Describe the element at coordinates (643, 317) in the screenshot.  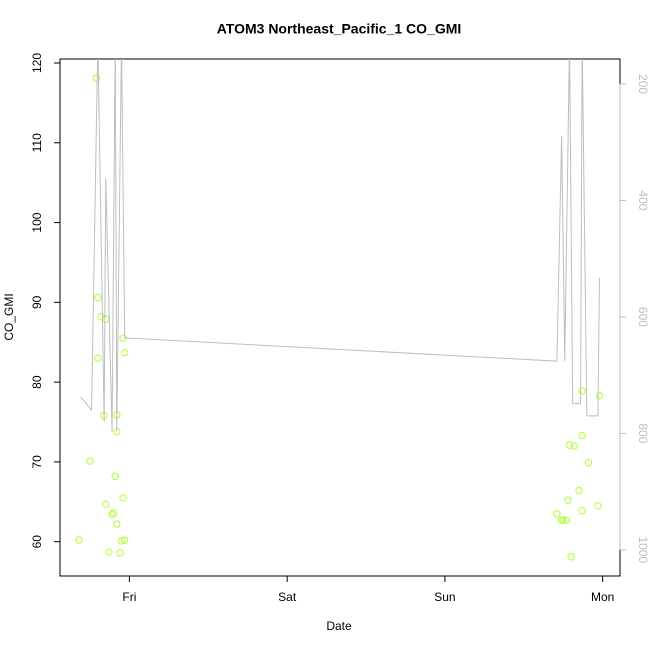
I see `y2-tick-label: 600` at that location.